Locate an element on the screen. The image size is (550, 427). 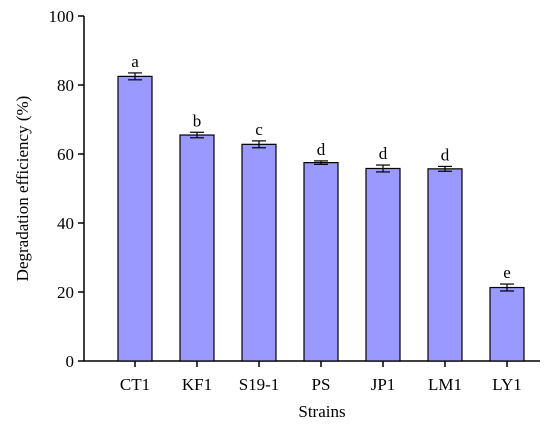
x-axis-title: Strains is located at coordinates (321, 411).